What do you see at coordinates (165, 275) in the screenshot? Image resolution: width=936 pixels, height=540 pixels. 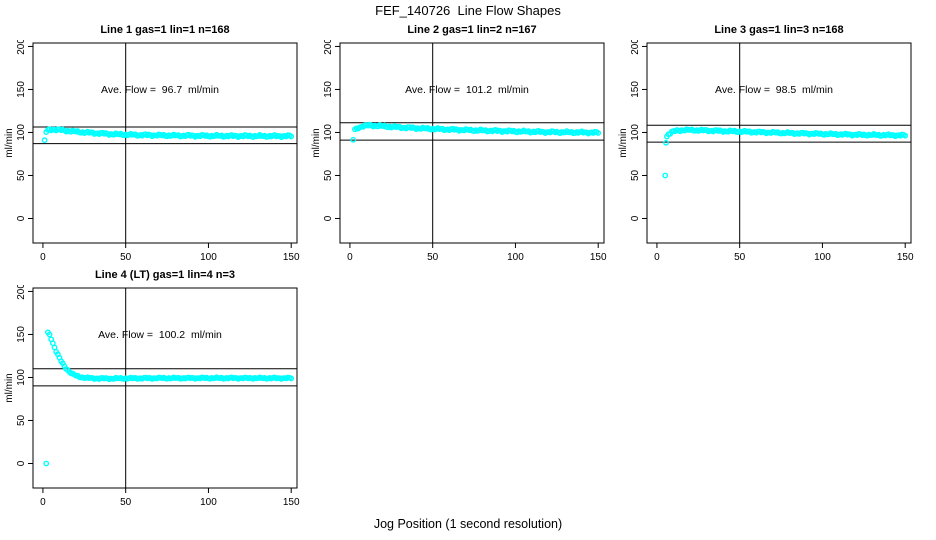 I see `subplot-title: Line 4 (LT) gas=1 lin=4 n=3` at bounding box center [165, 275].